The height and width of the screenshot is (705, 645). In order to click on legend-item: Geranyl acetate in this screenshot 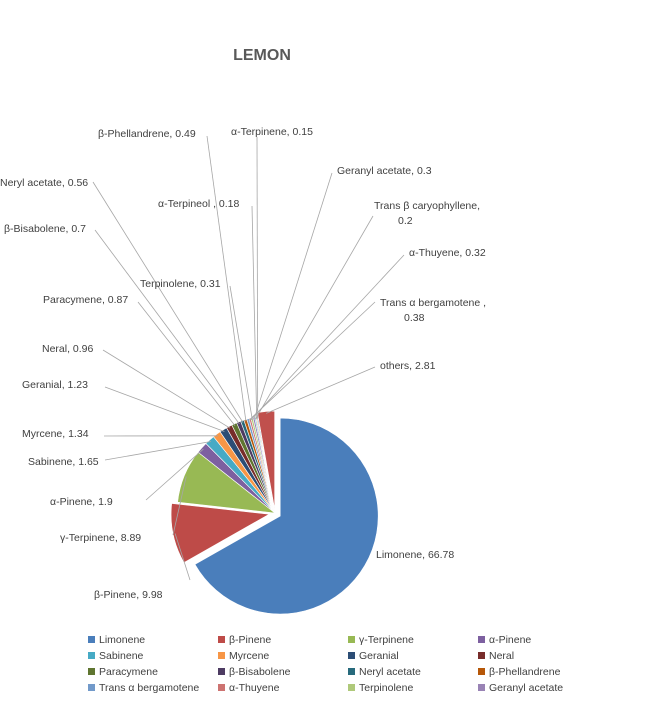, I will do `click(543, 687)`.